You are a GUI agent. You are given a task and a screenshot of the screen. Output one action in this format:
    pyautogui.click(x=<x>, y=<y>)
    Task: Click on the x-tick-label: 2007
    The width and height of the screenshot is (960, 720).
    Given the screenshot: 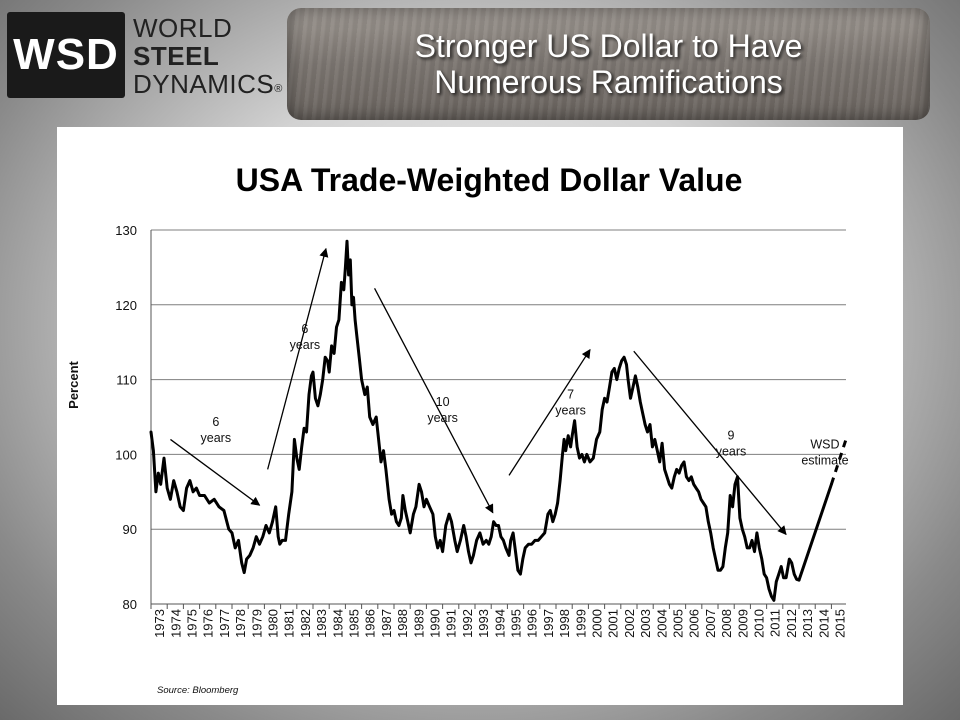 What is the action you would take?
    pyautogui.click(x=710, y=623)
    